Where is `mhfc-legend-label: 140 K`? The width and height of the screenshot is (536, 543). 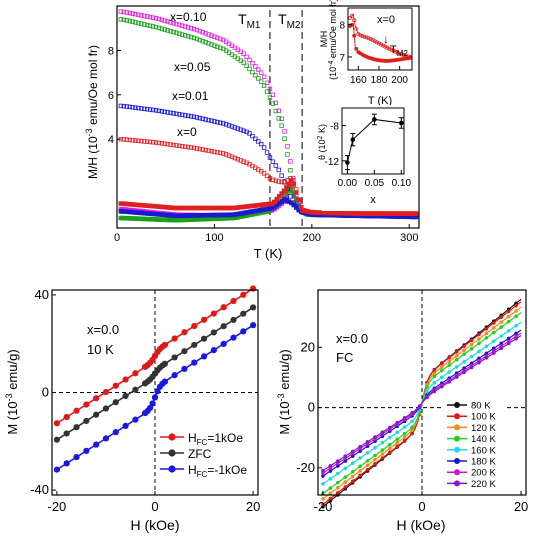
mhfc-legend-label: 140 K is located at coordinates (483, 439).